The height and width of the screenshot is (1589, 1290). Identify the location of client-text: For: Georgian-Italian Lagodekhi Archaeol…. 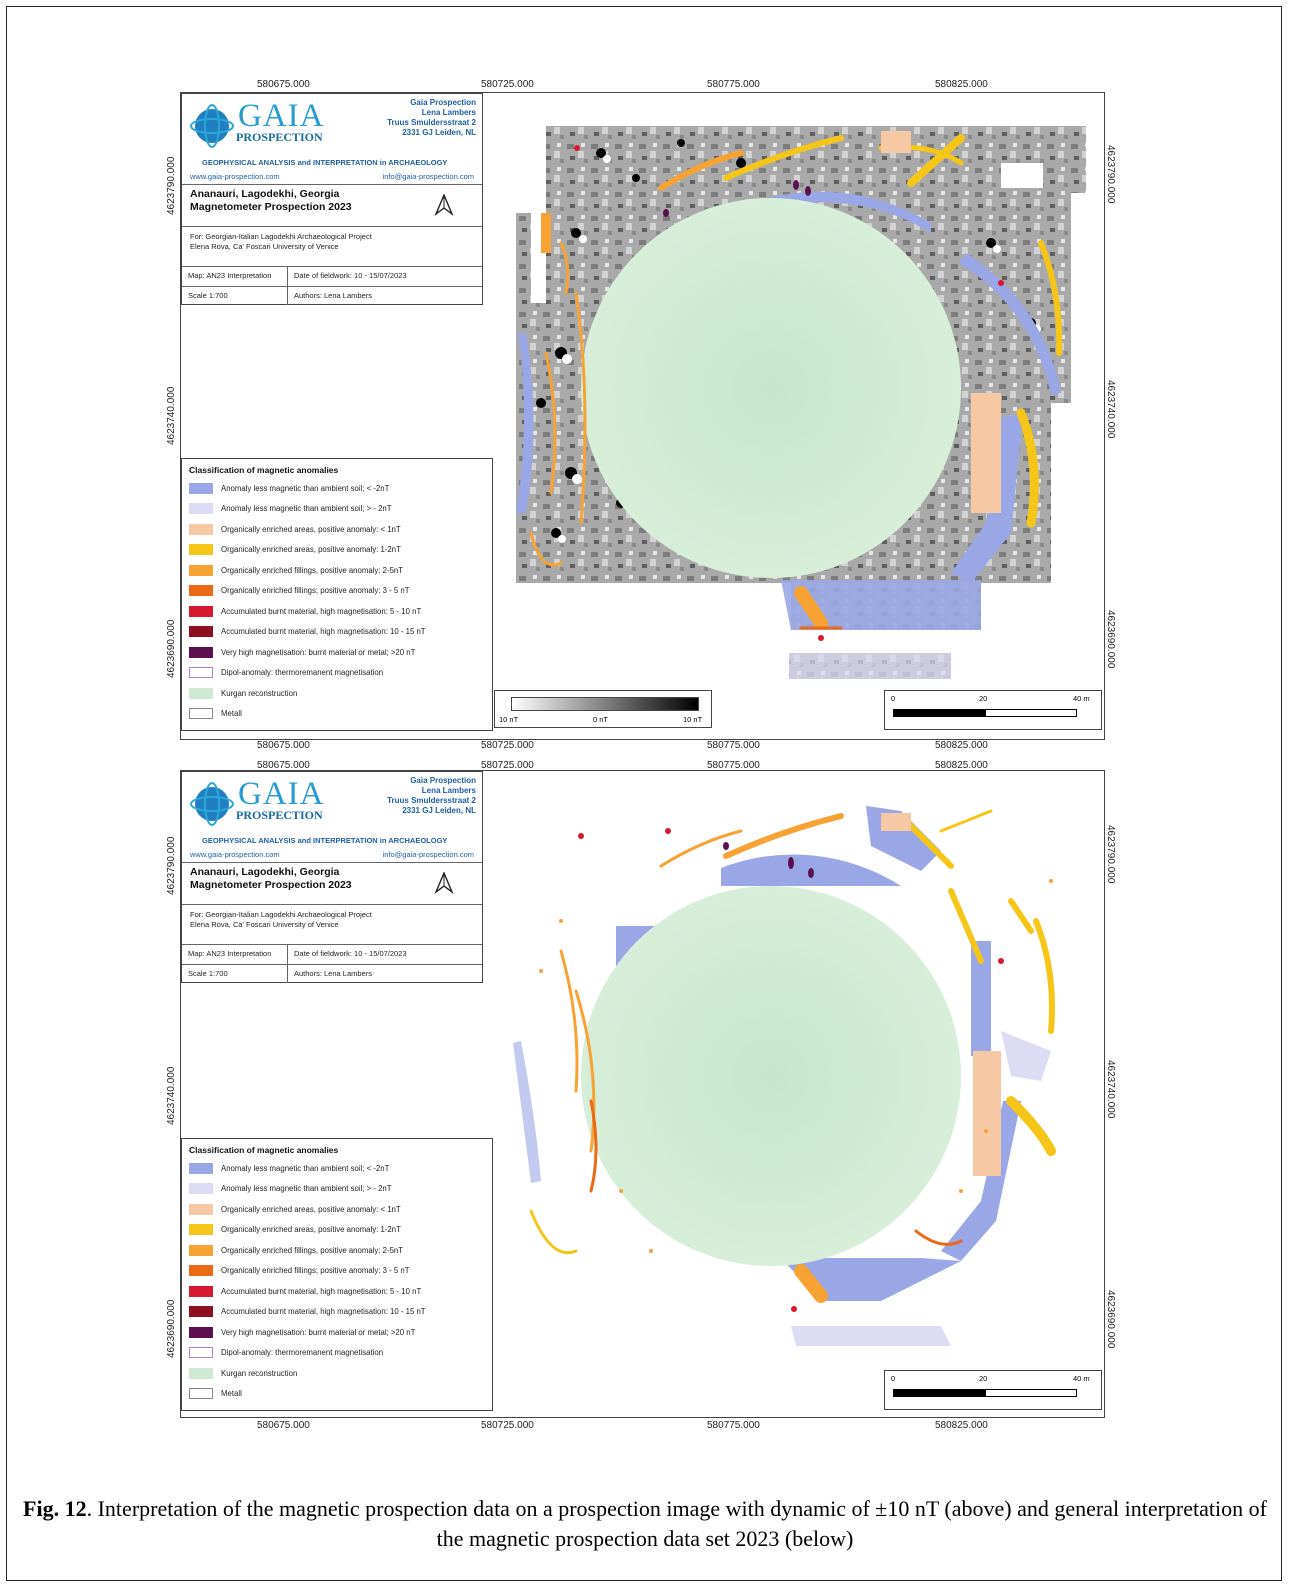
(281, 242).